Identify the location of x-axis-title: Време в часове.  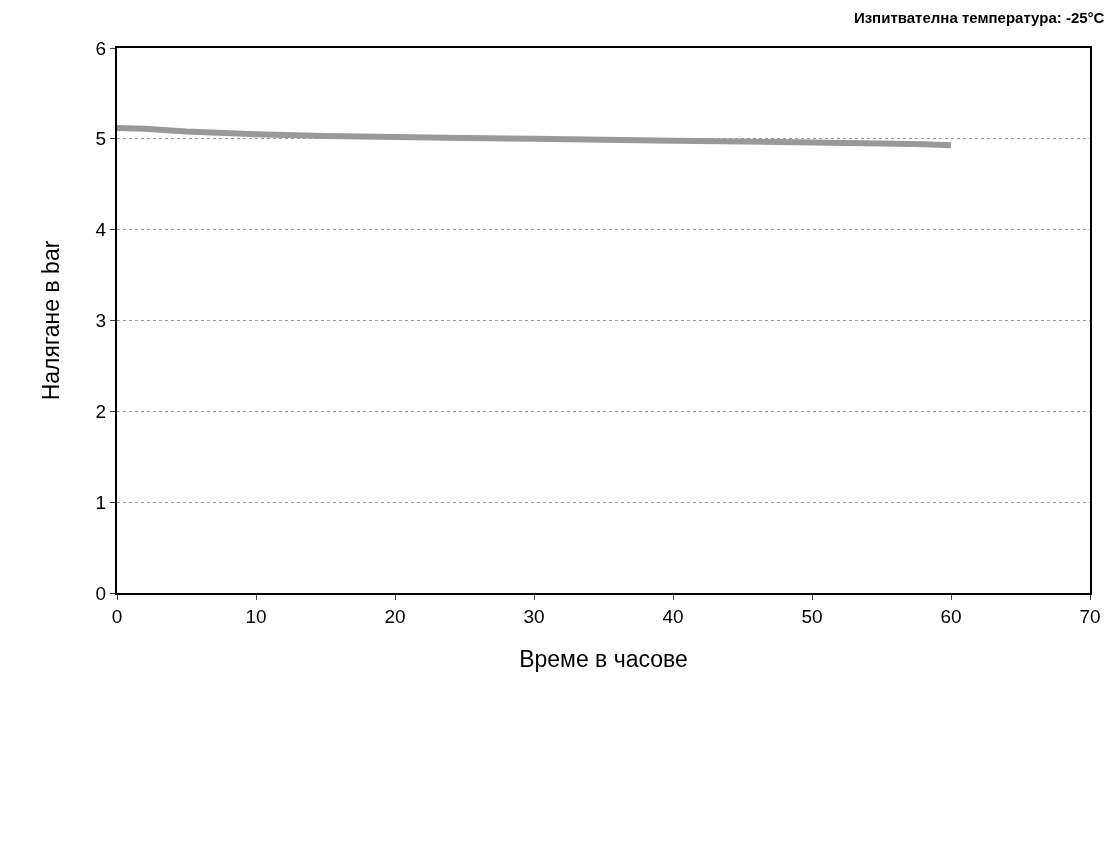
(603, 658).